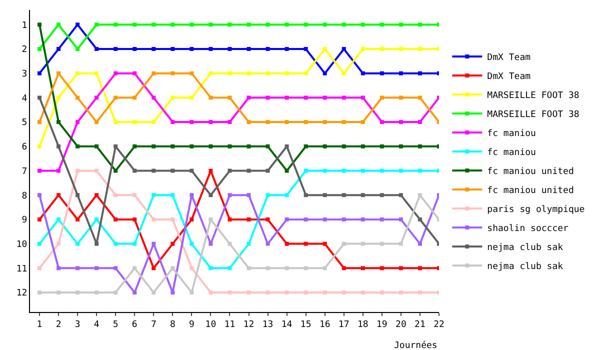 This screenshot has height=350, width=600. What do you see at coordinates (511, 153) in the screenshot?
I see `legend-label: fc maniou` at bounding box center [511, 153].